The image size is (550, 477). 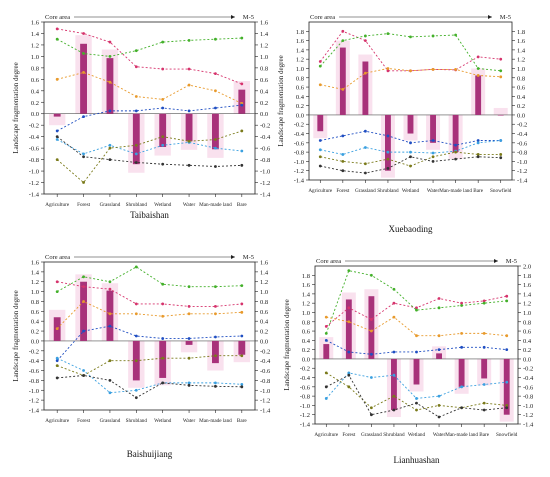 I want to click on y-tick-label: 0.0, so click(x=300, y=115).